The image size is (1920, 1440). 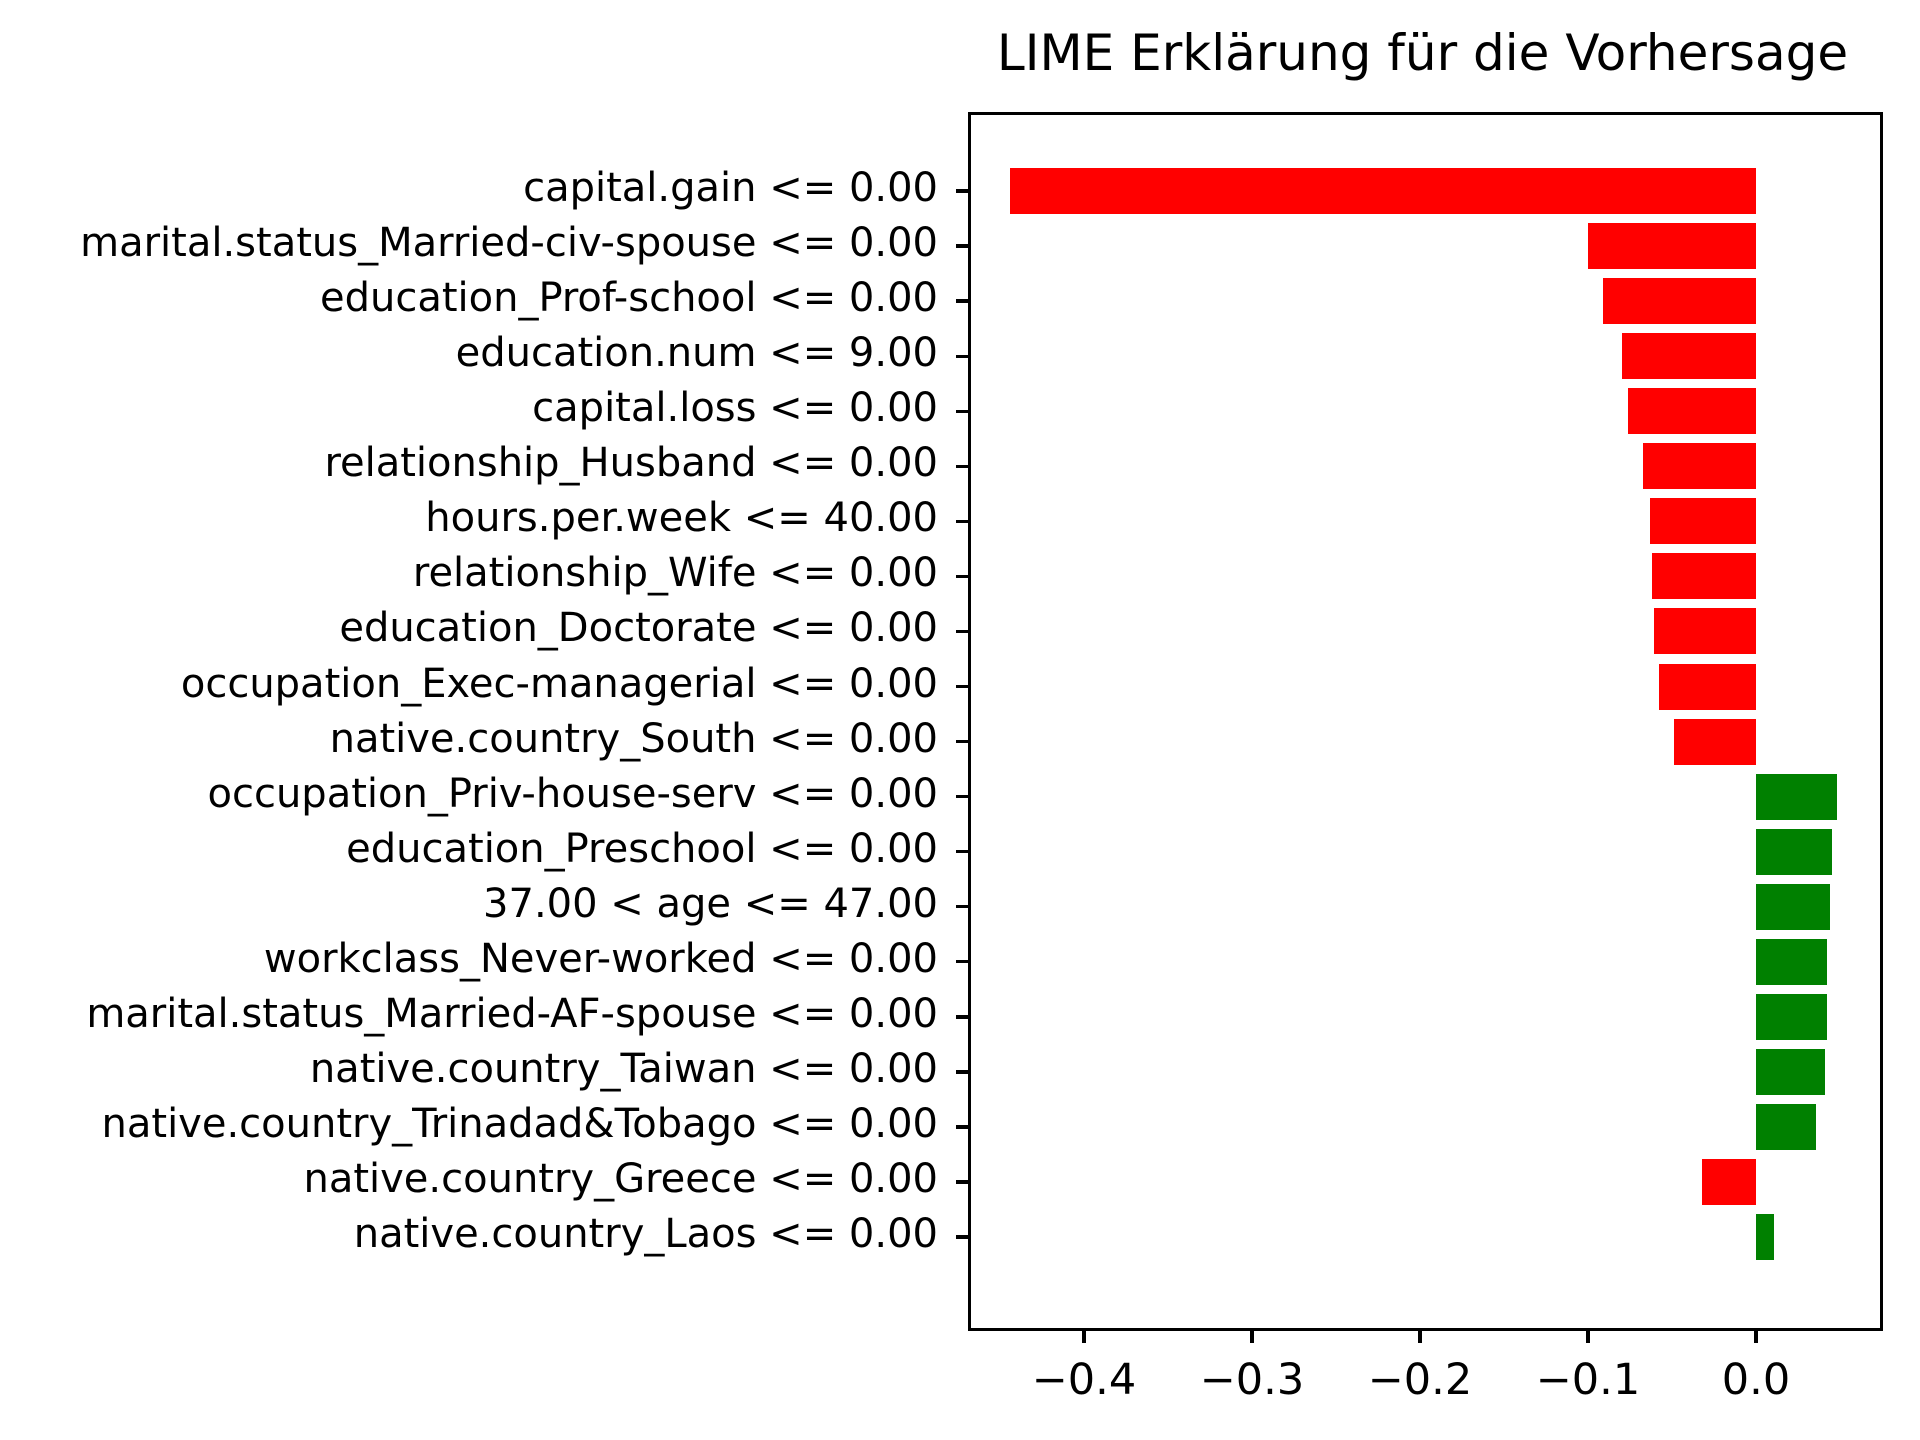 I want to click on x-tick-label: 0.0, so click(x=1756, y=1380).